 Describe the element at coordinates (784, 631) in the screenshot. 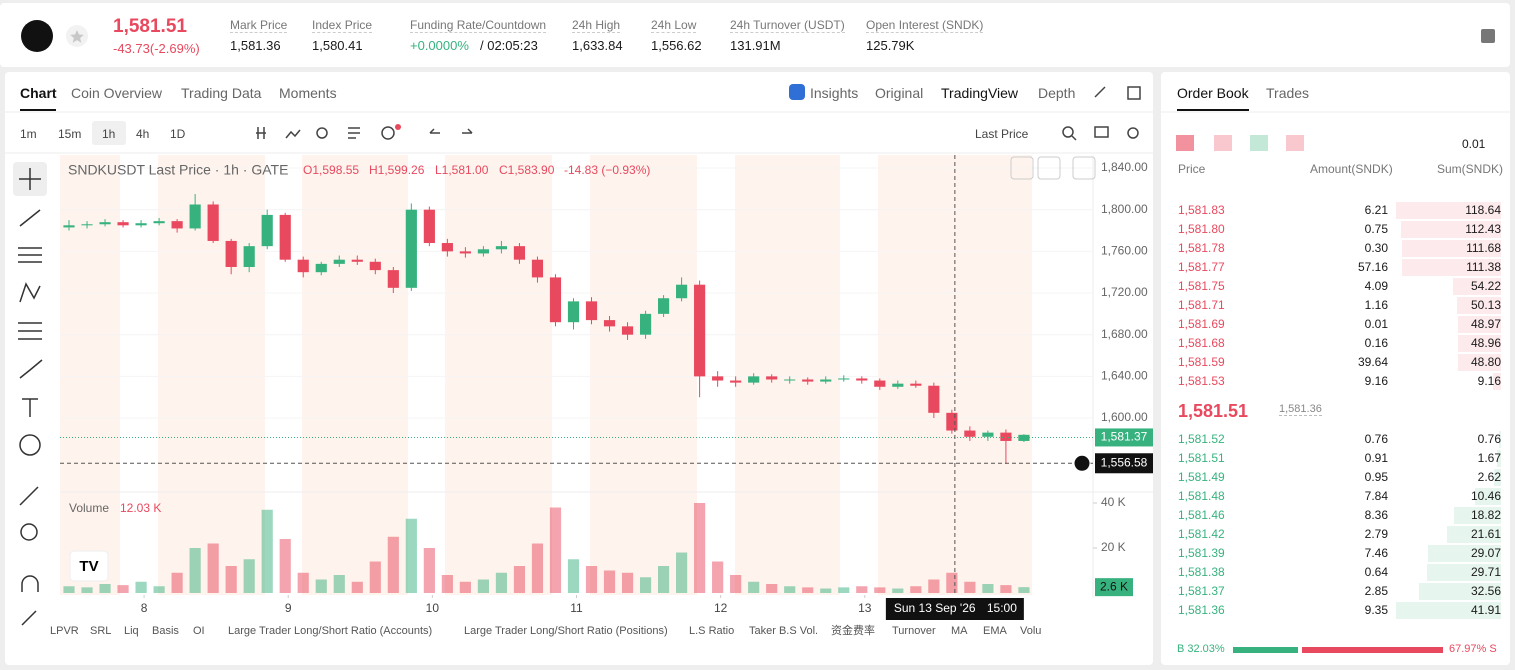

I see `indicator: Taker B.S Vol.` at that location.